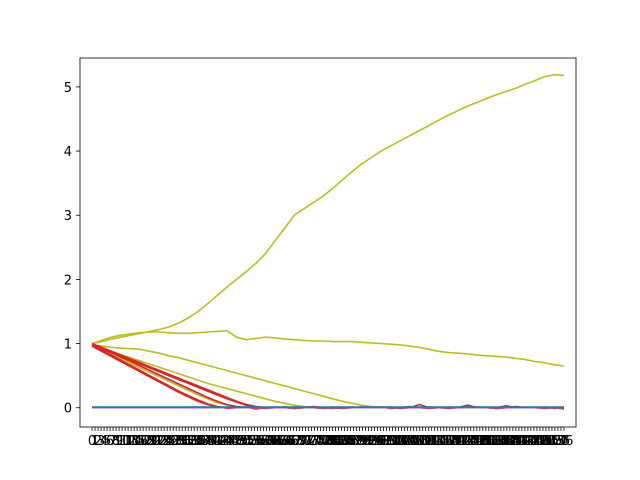 Image resolution: width=640 pixels, height=480 pixels. What do you see at coordinates (72, 249) in the screenshot?
I see `y-axis-ticks: 0 1 2 3 4 5` at bounding box center [72, 249].